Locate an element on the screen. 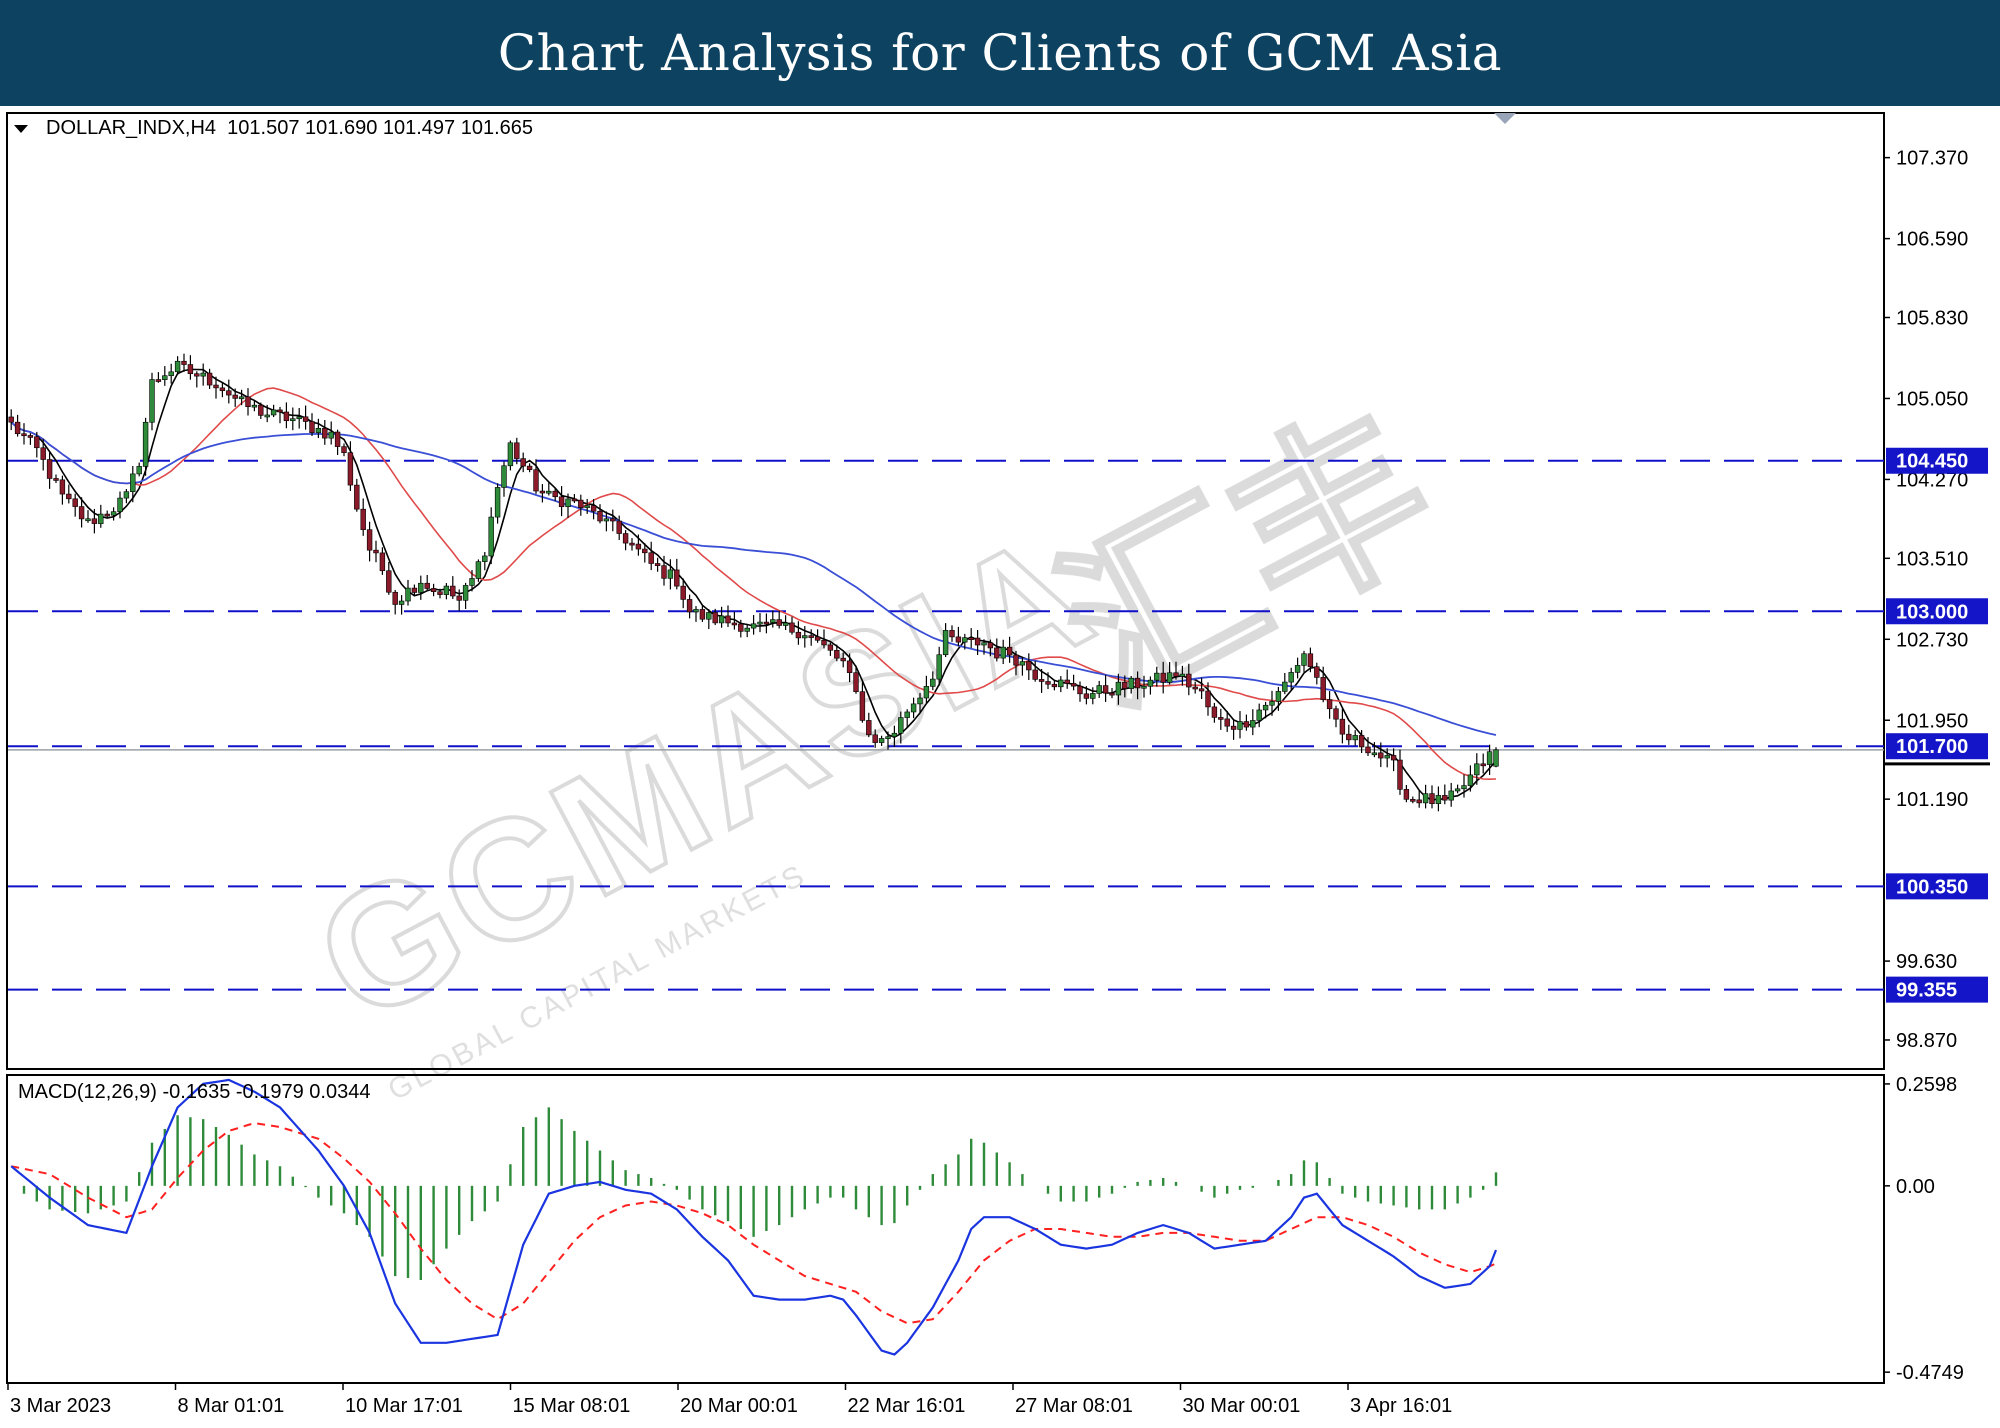 The height and width of the screenshot is (1428, 2000). svg-text: 99.355 is located at coordinates (1926, 991).